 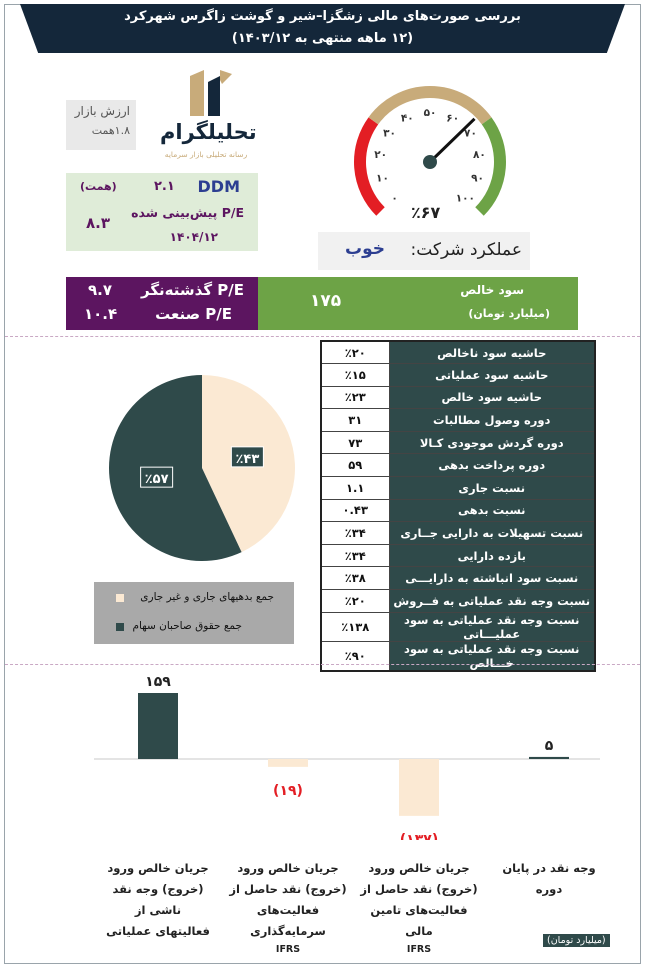 What do you see at coordinates (120, 627) in the screenshot?
I see `legend-swatch-equity` at bounding box center [120, 627].